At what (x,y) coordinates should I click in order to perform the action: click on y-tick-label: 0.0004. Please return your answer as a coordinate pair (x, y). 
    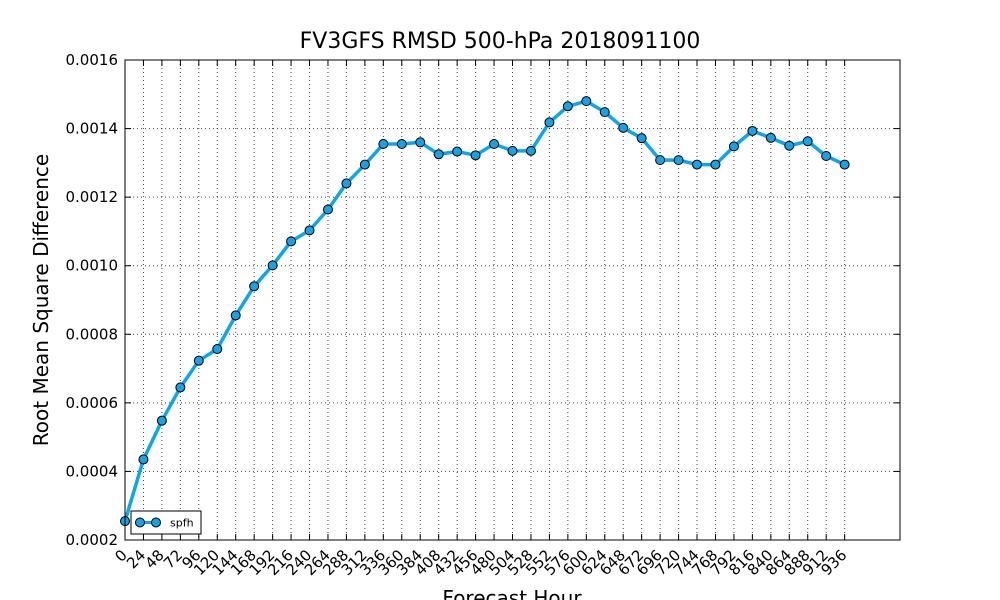
    Looking at the image, I should click on (92, 471).